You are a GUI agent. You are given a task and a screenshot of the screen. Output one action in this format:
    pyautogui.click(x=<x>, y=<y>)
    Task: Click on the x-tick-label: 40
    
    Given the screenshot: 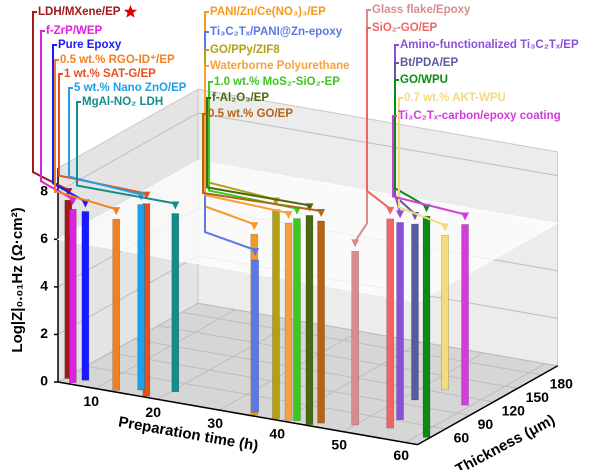 What is the action you would take?
    pyautogui.click(x=277, y=434)
    